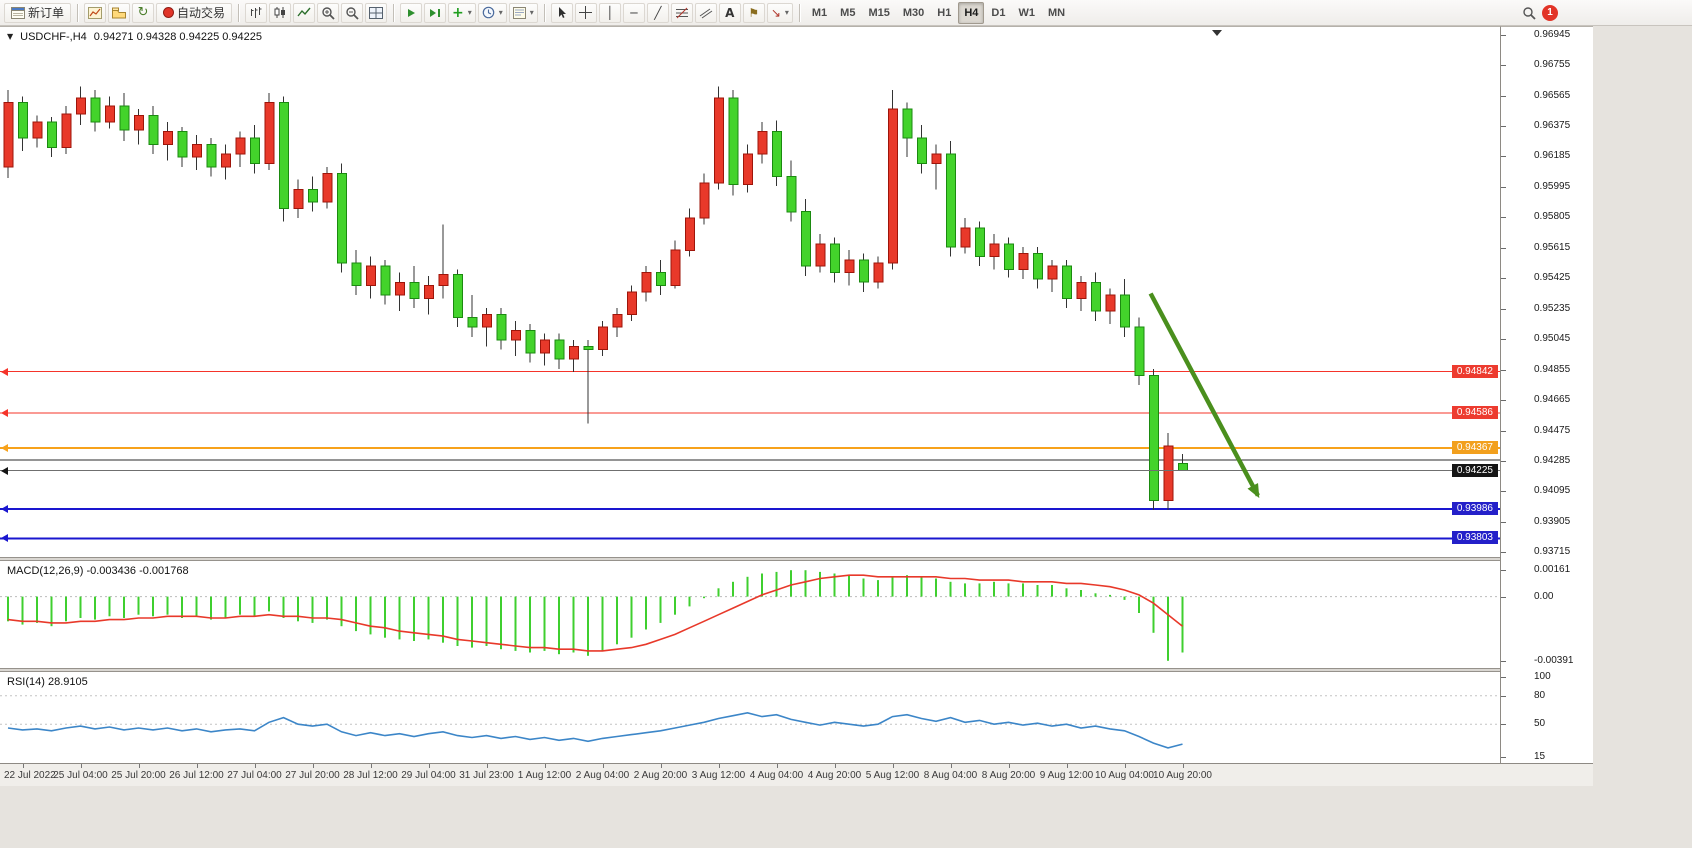 The width and height of the screenshot is (1692, 848). I want to click on rsi-panel, so click(750, 718).